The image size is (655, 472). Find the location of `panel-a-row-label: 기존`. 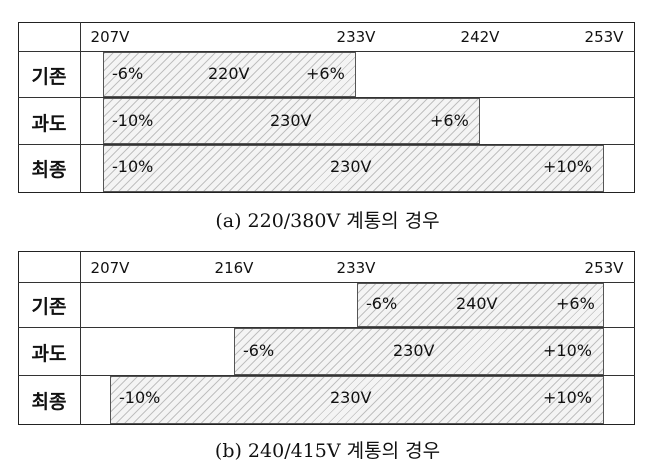

panel-a-row-label: 기존 is located at coordinates (49, 77).